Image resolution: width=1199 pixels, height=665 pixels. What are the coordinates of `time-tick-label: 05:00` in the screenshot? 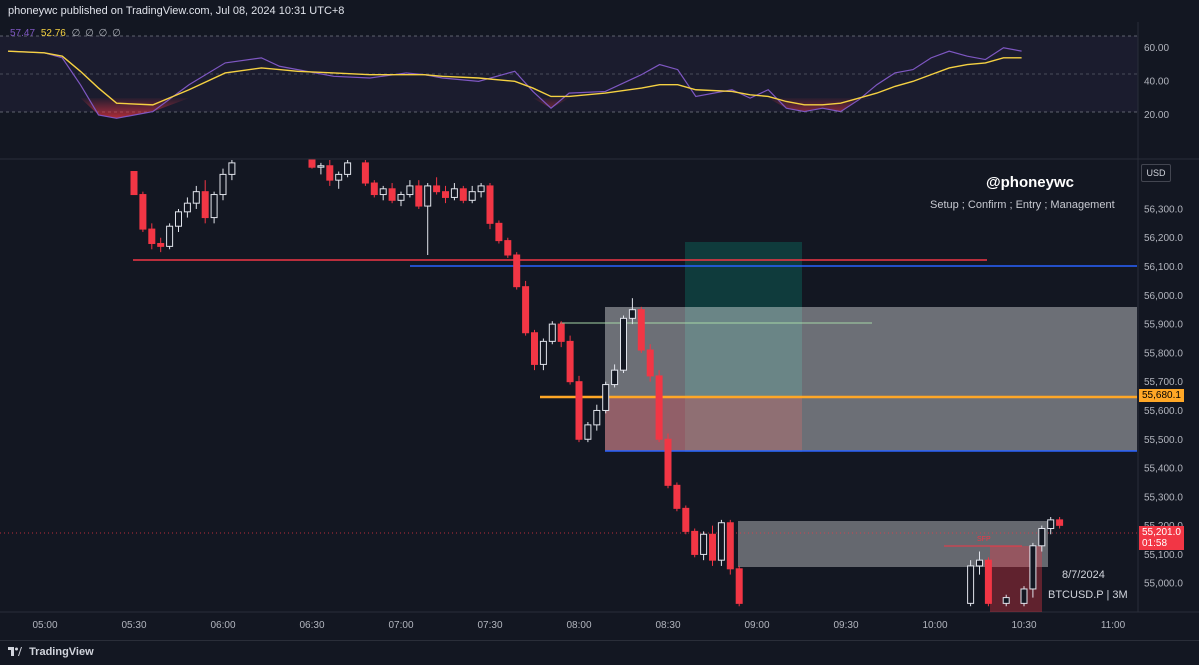 It's located at (44, 625).